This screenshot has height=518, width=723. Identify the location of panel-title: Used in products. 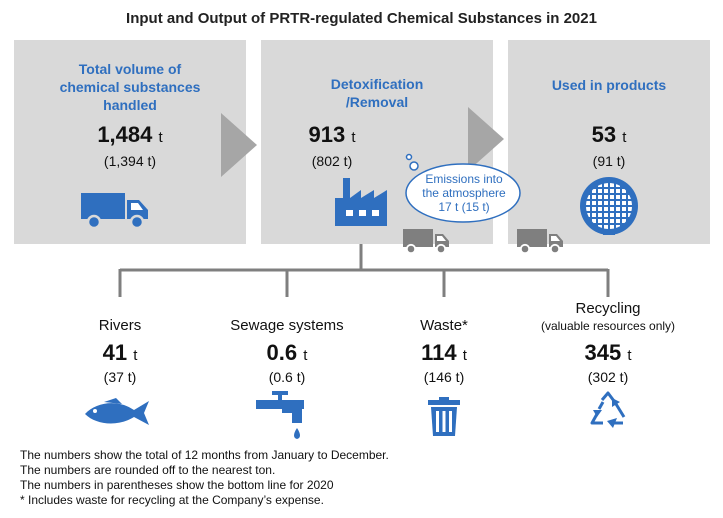
(609, 85).